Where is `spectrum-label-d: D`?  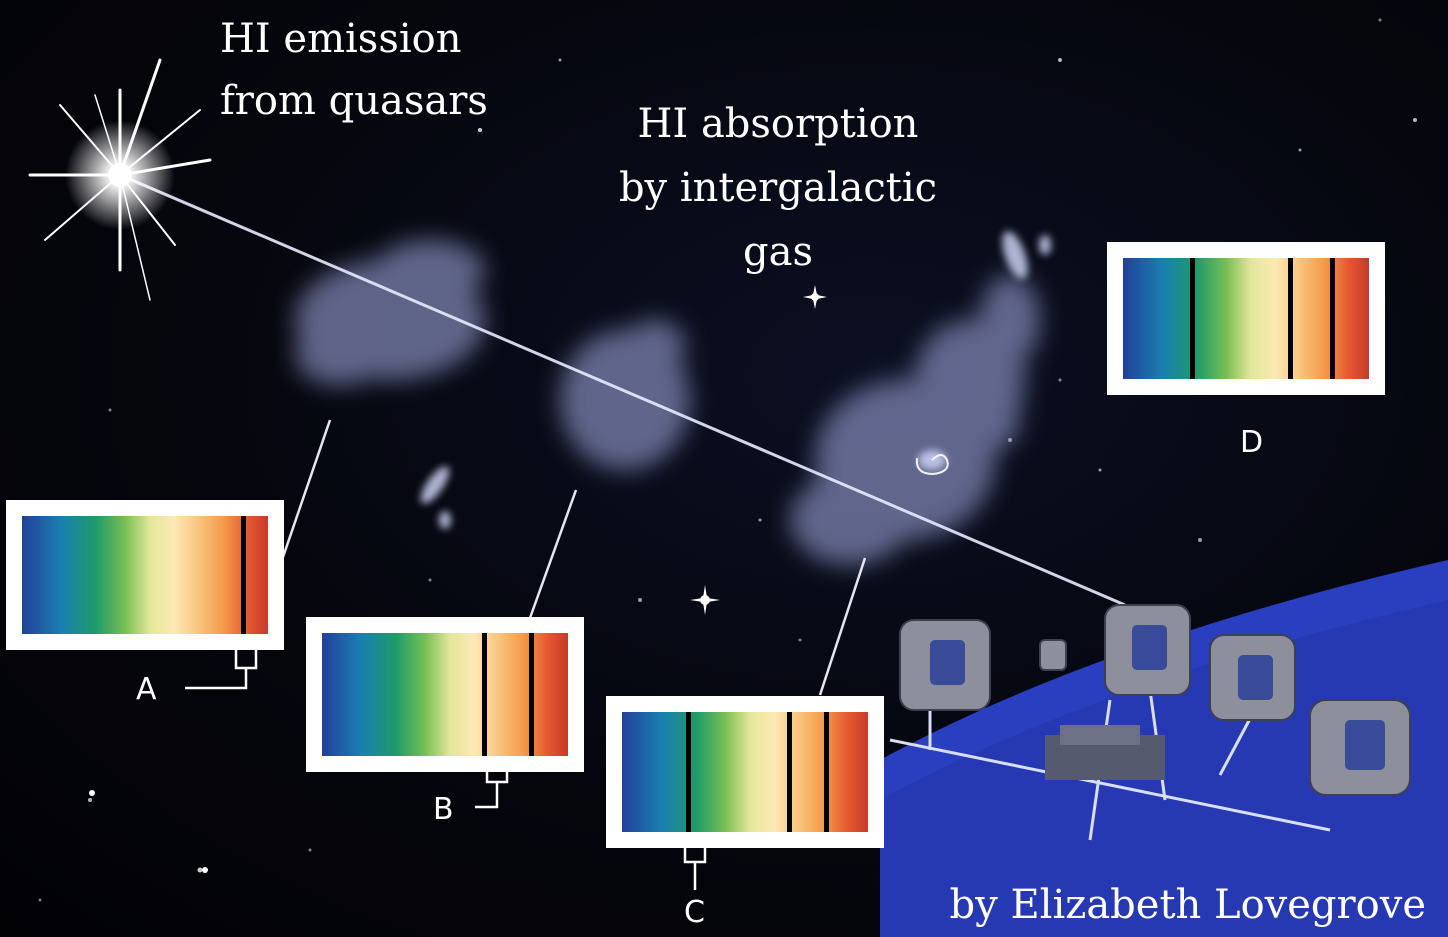
spectrum-label-d: D is located at coordinates (1252, 442).